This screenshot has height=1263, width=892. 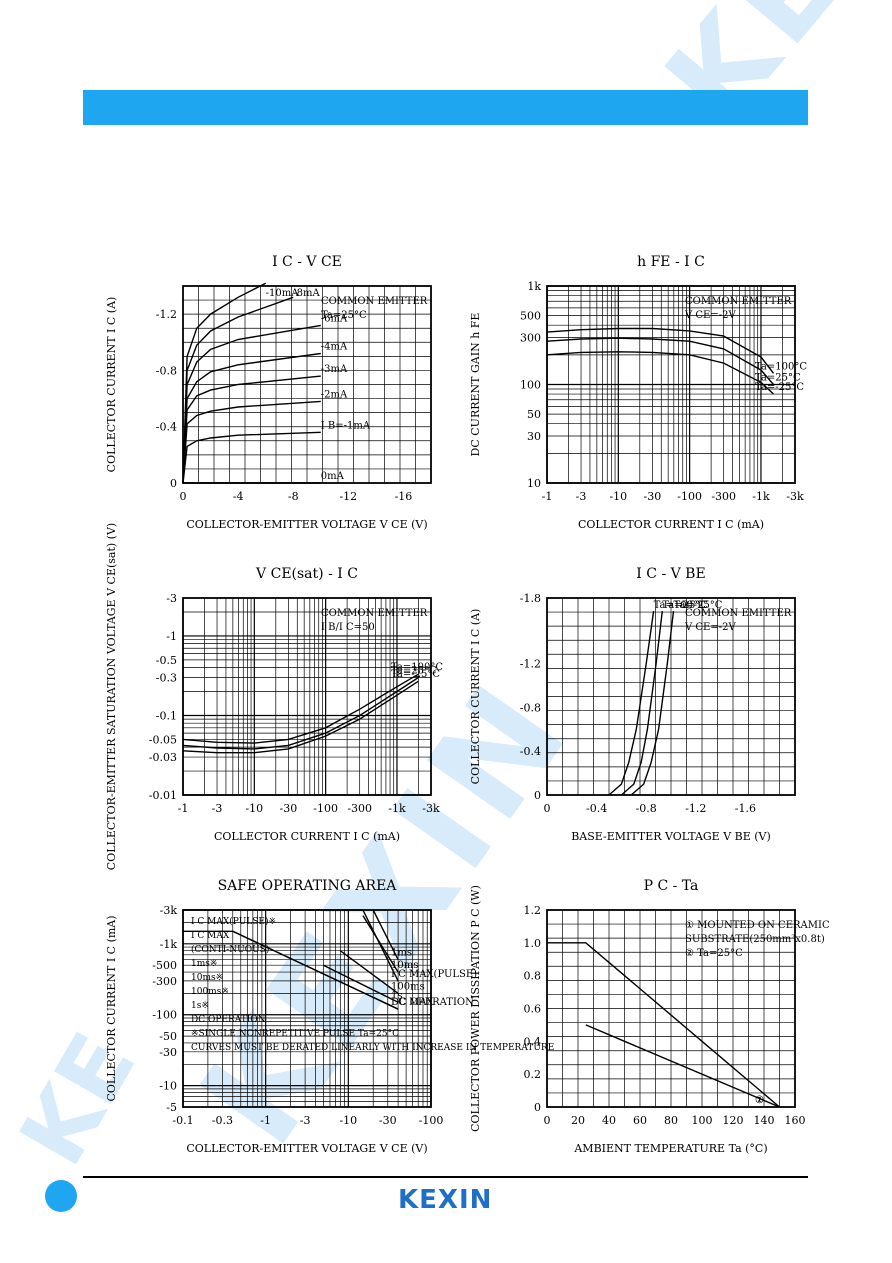 I want to click on series-label: -2mA, so click(x=334, y=394).